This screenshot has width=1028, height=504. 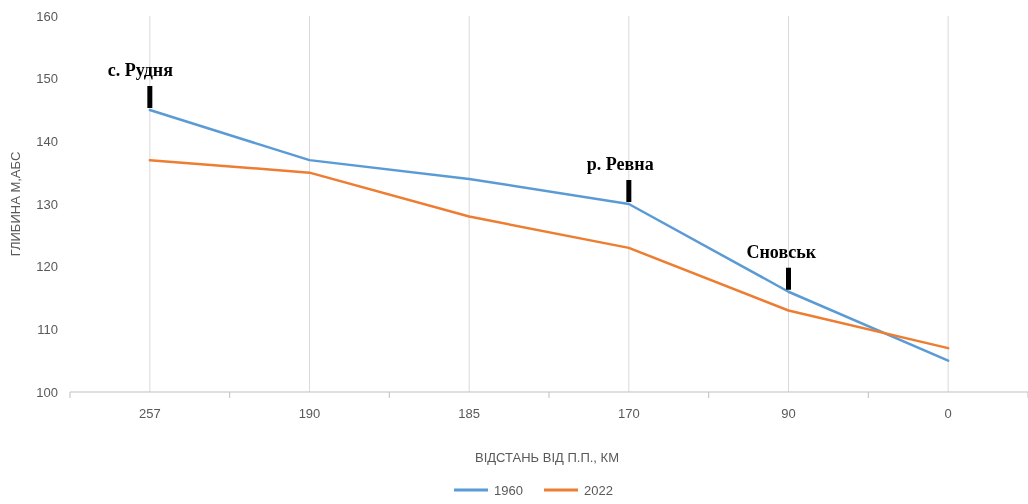 What do you see at coordinates (469, 413) in the screenshot?
I see `x-tick-label: 185` at bounding box center [469, 413].